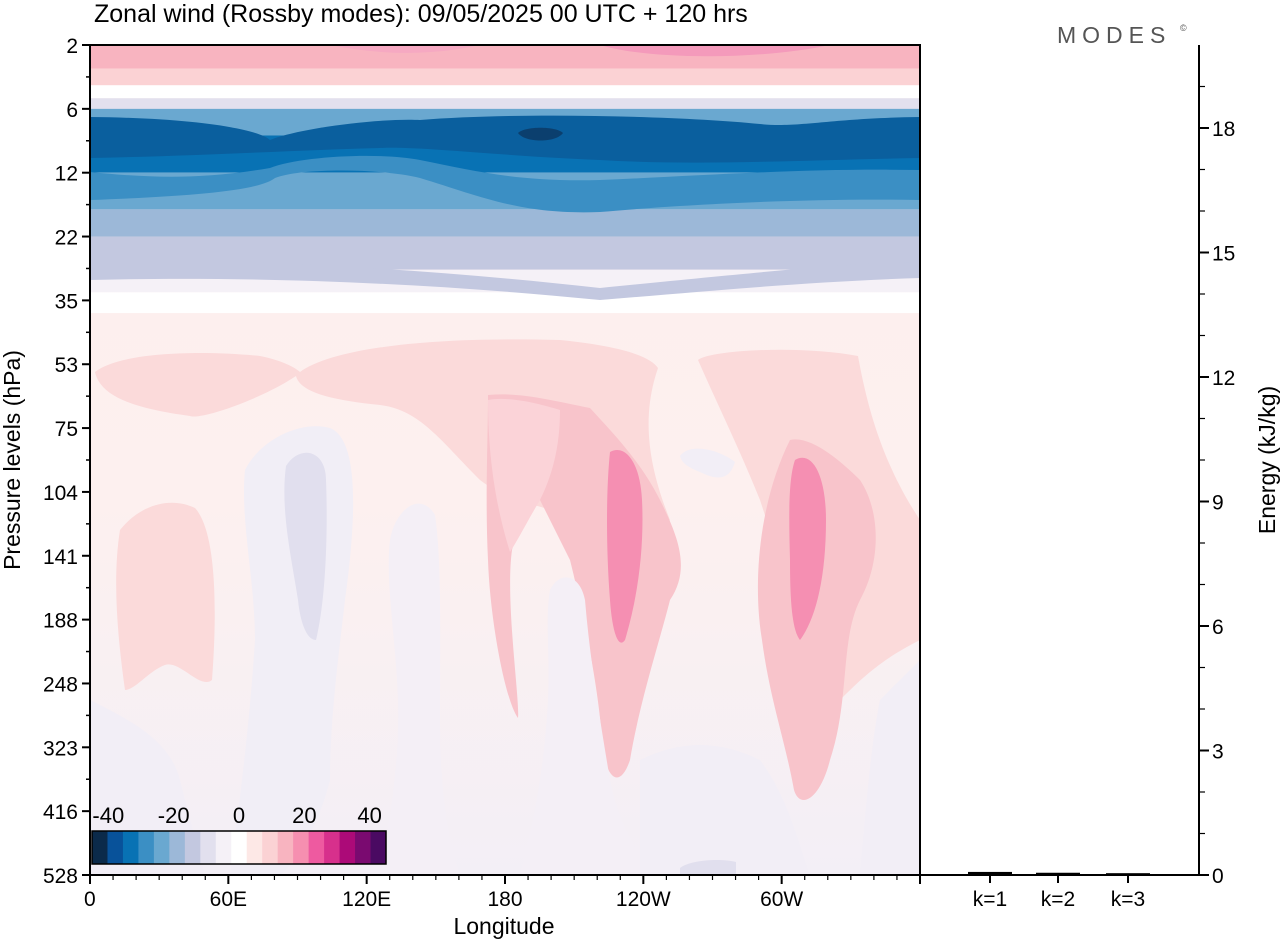 Image resolution: width=1280 pixels, height=942 pixels. I want to click on contour-easterly-core-90e, so click(305, 546).